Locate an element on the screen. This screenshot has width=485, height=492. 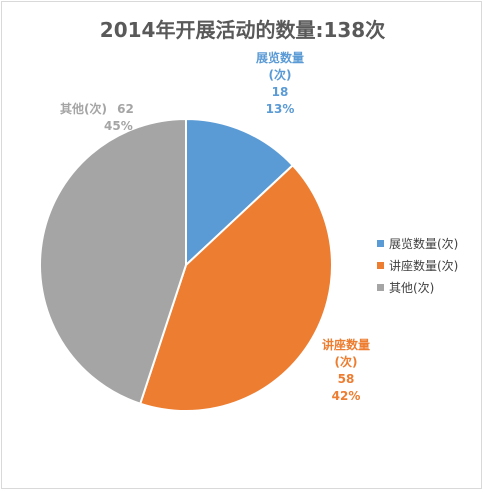
data-label-lectures-percent: 42% is located at coordinates (346, 396).